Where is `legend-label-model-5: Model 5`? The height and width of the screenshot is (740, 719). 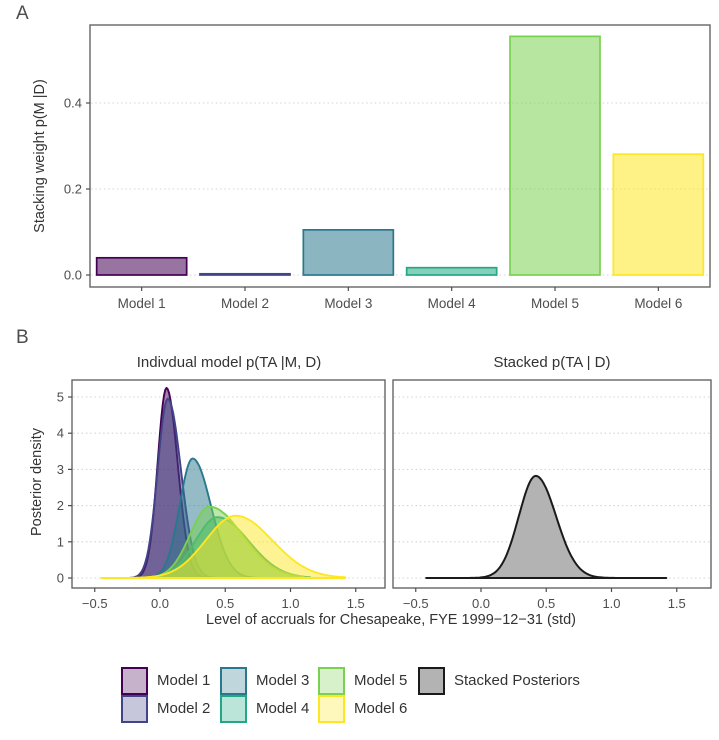 legend-label-model-5: Model 5 is located at coordinates (381, 680).